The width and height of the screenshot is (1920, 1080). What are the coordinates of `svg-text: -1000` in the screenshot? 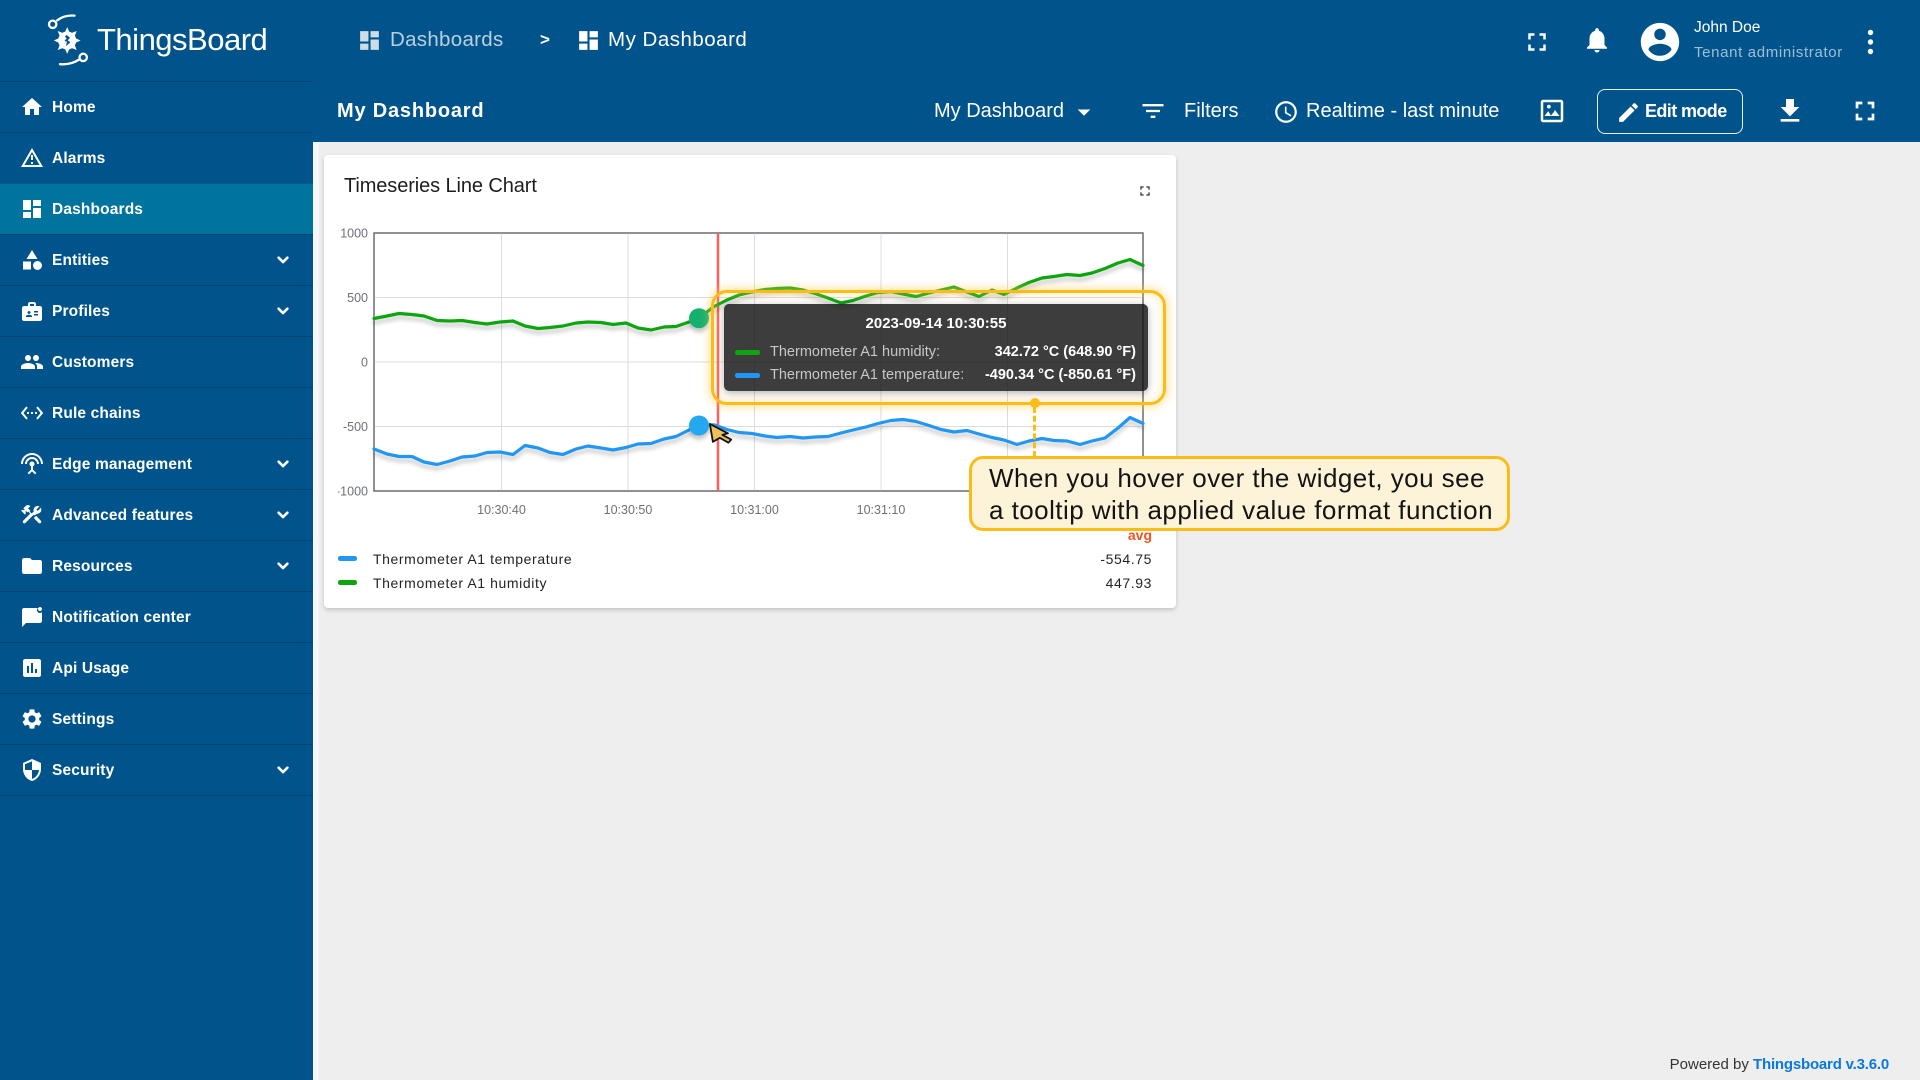 It's located at (353, 492).